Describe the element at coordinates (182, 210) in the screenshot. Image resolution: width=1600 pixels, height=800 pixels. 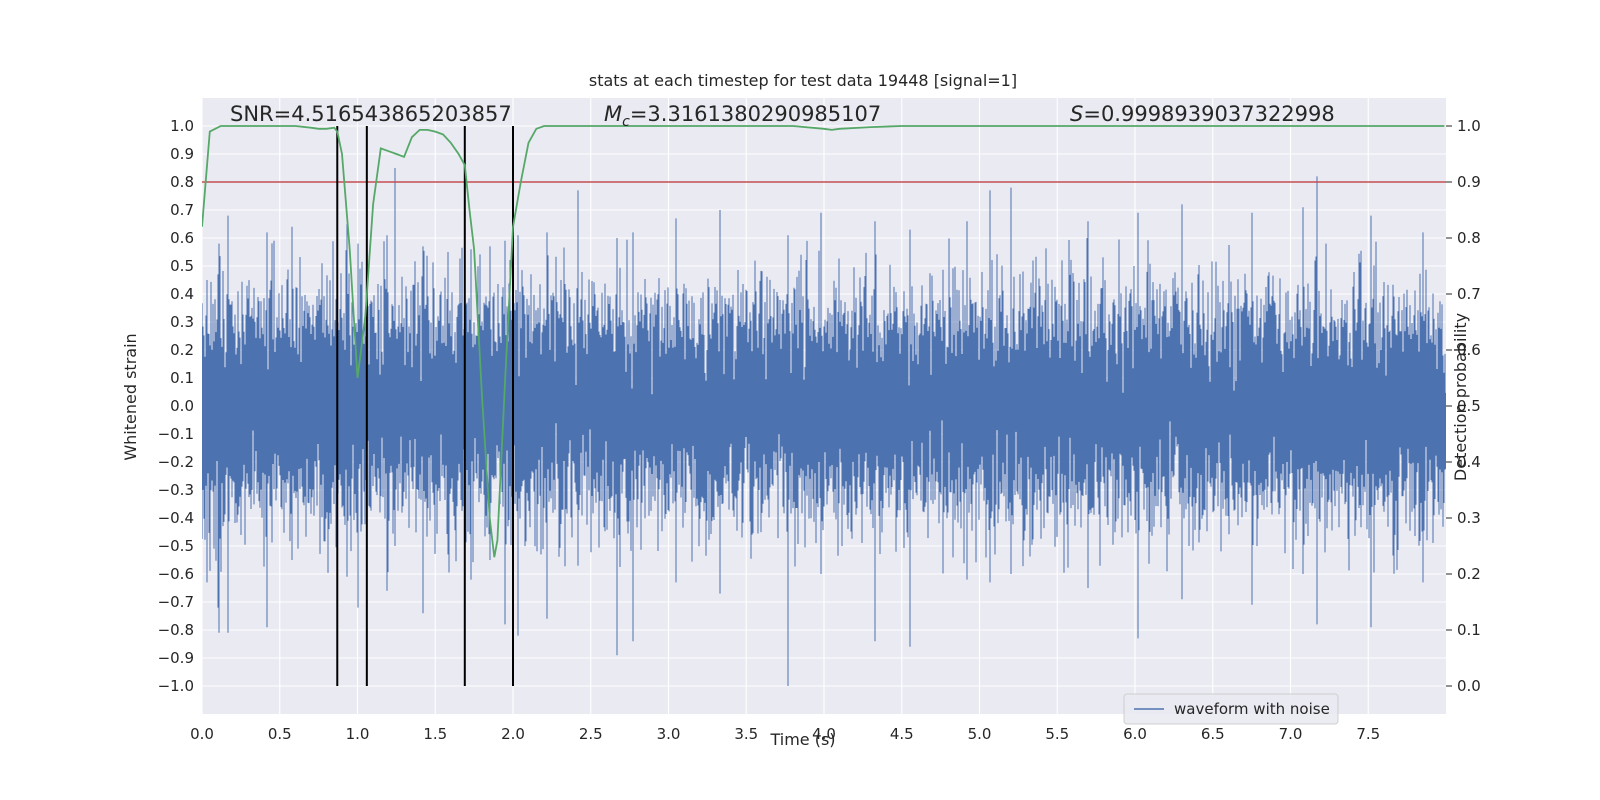
I see `y-tick-label: 0.7` at that location.